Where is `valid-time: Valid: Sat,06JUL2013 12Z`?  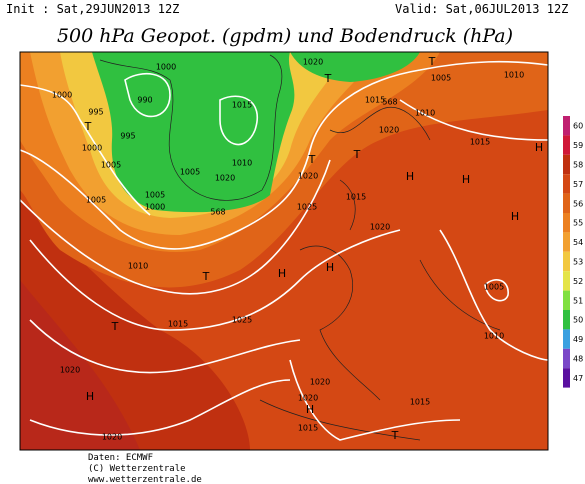 valid-time: Valid: Sat,06JUL2013 12Z is located at coordinates (481, 9).